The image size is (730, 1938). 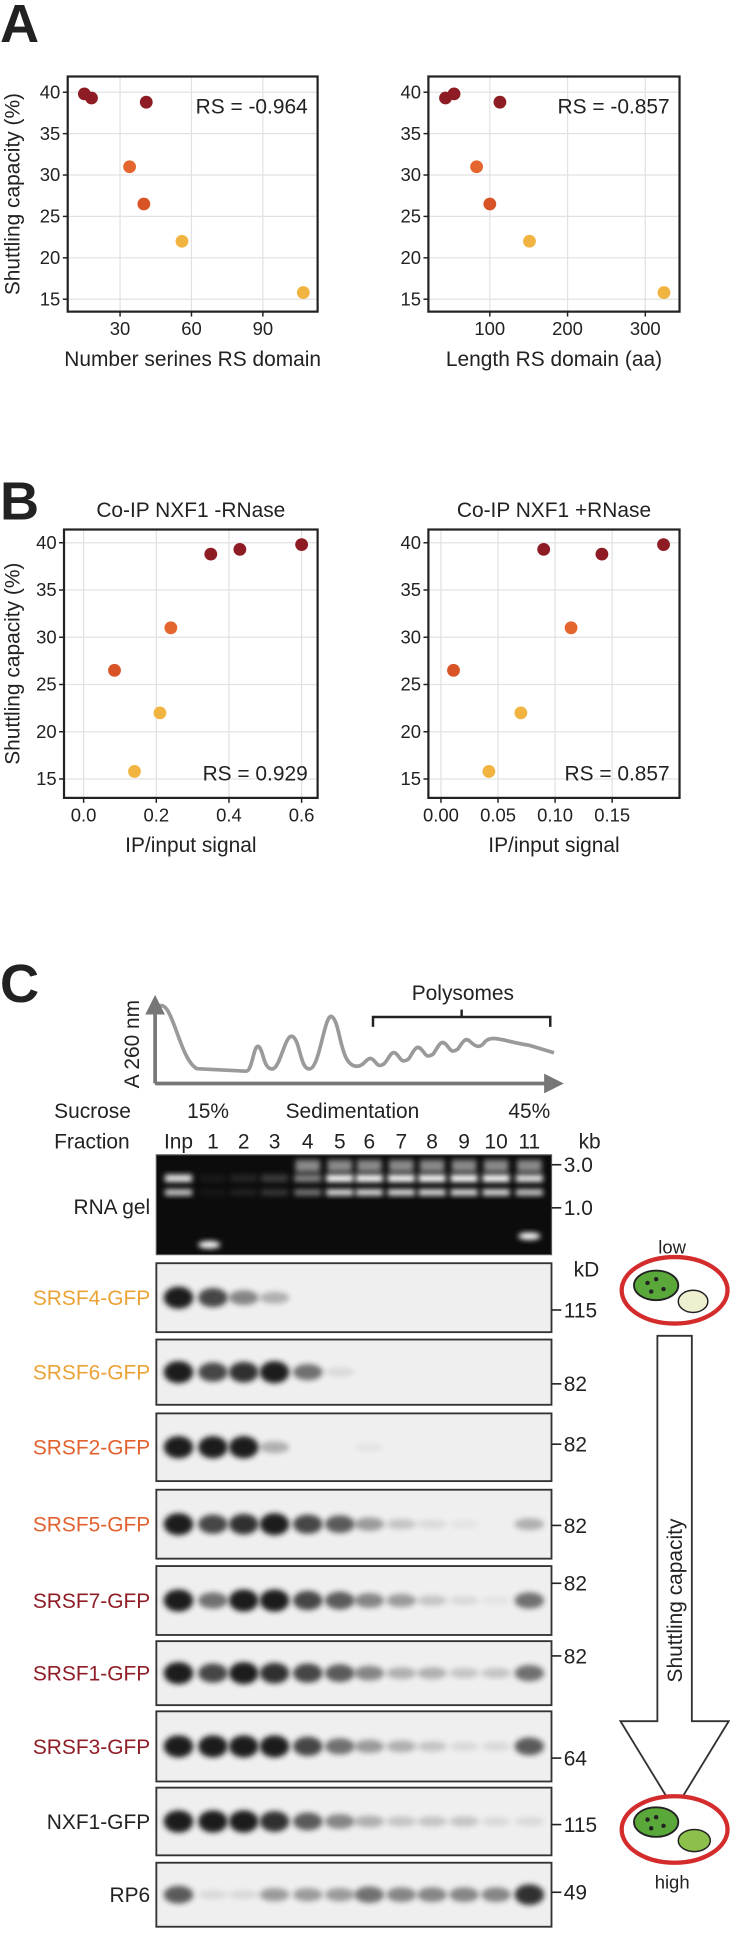 I want to click on panel-label: A, so click(x=19, y=27).